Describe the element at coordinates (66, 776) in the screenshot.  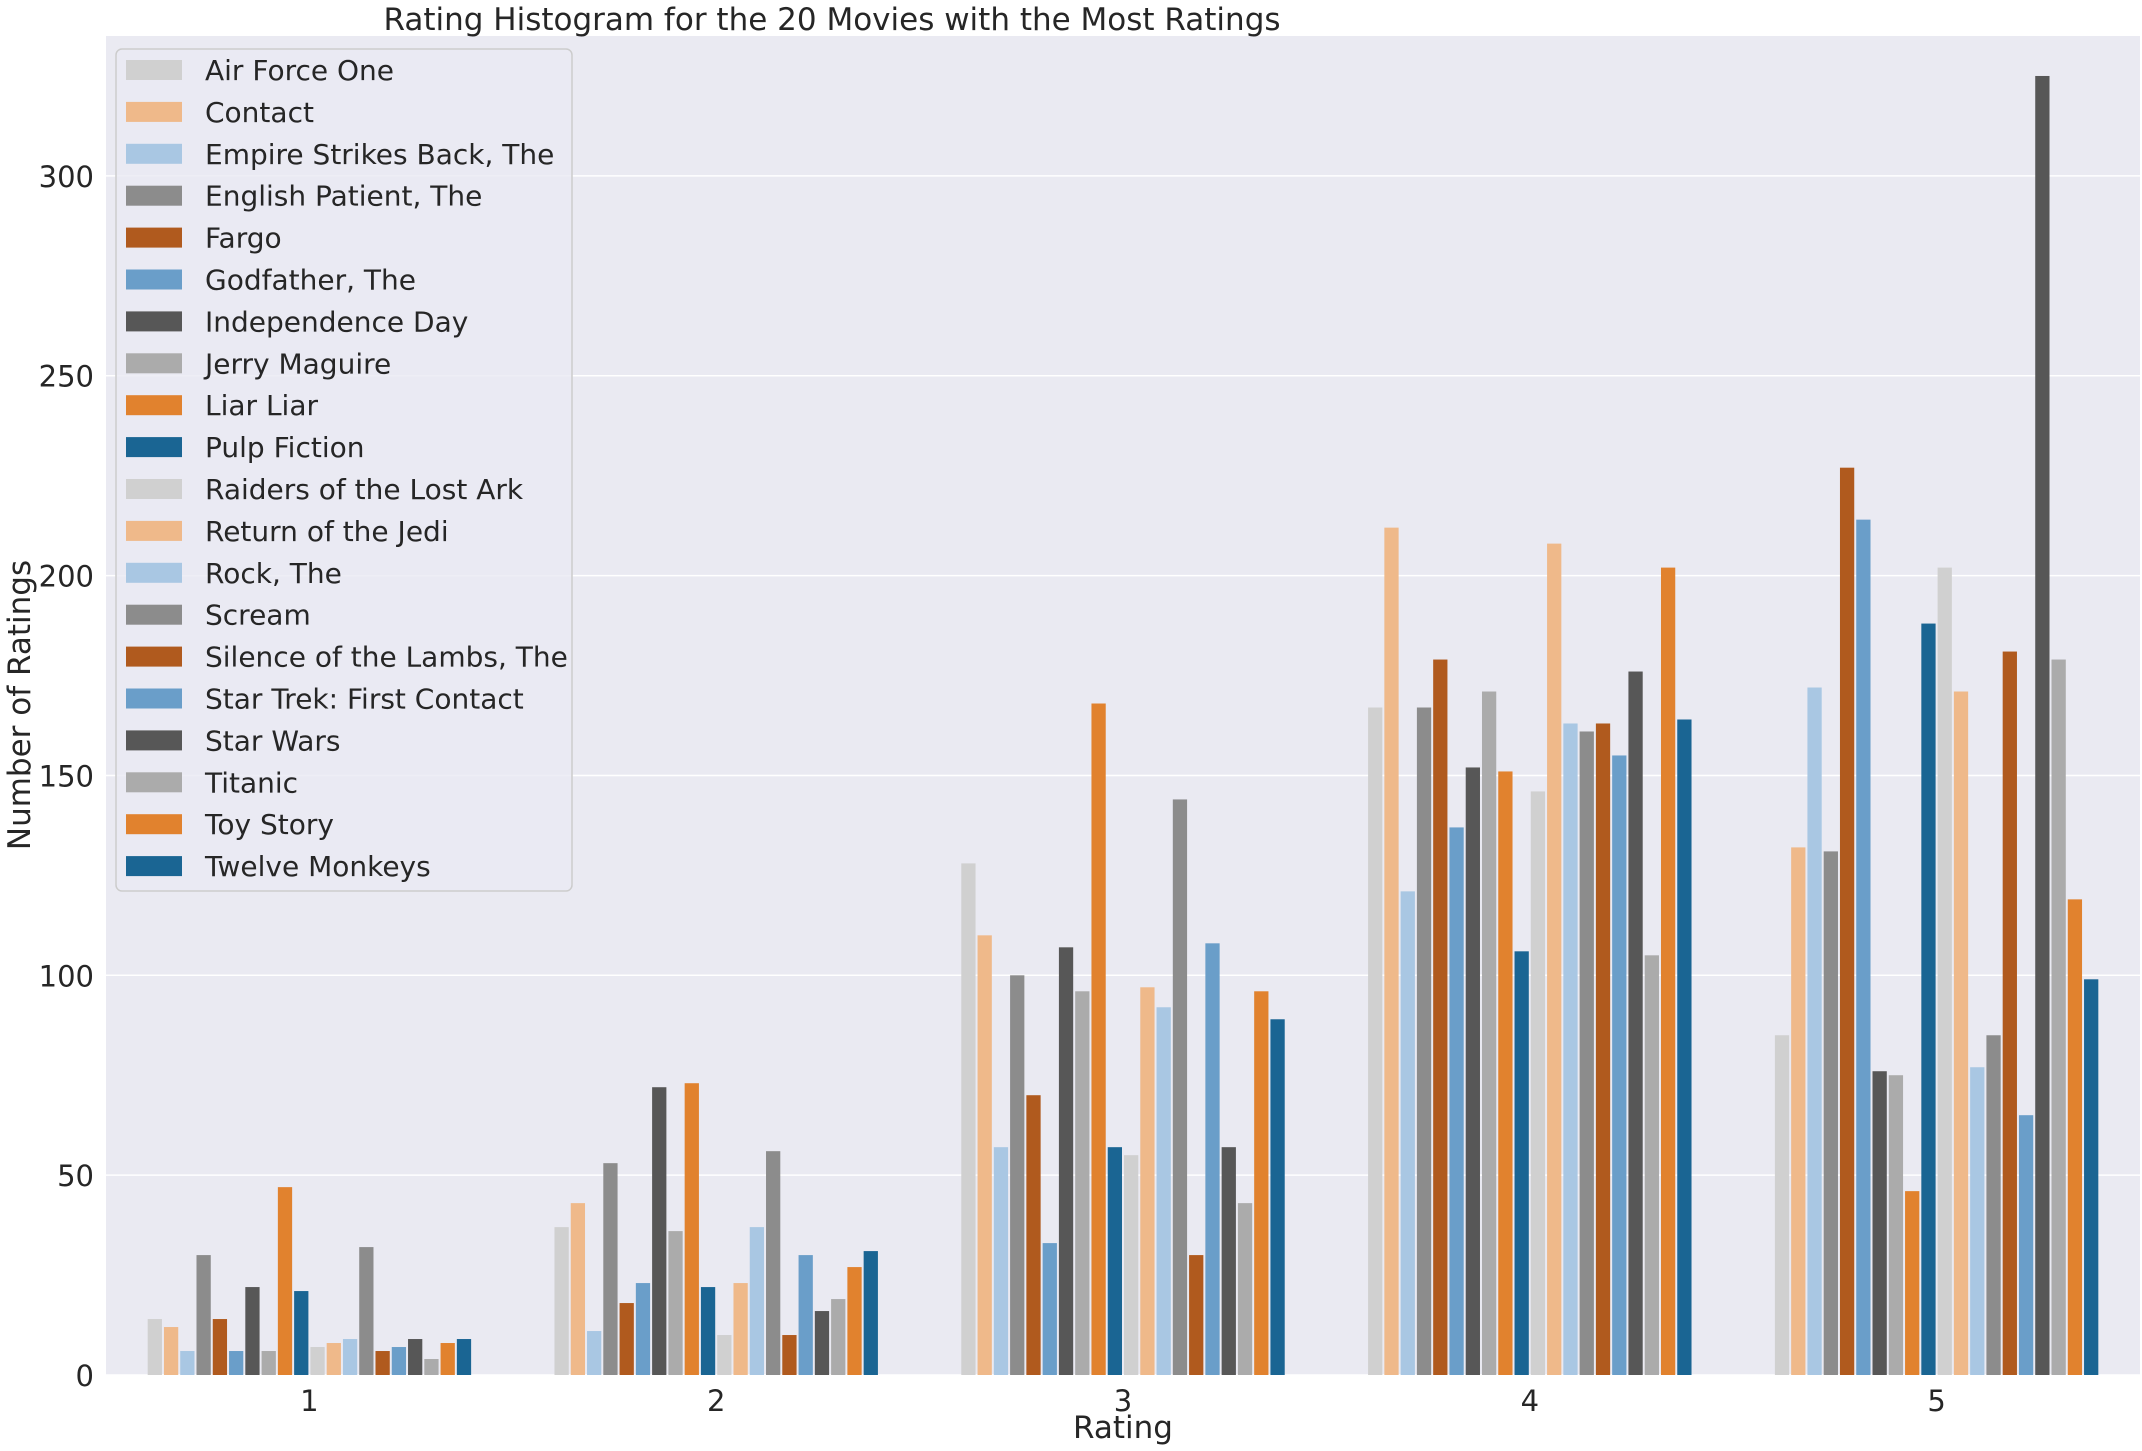
I see `y-tick-label: 150` at that location.